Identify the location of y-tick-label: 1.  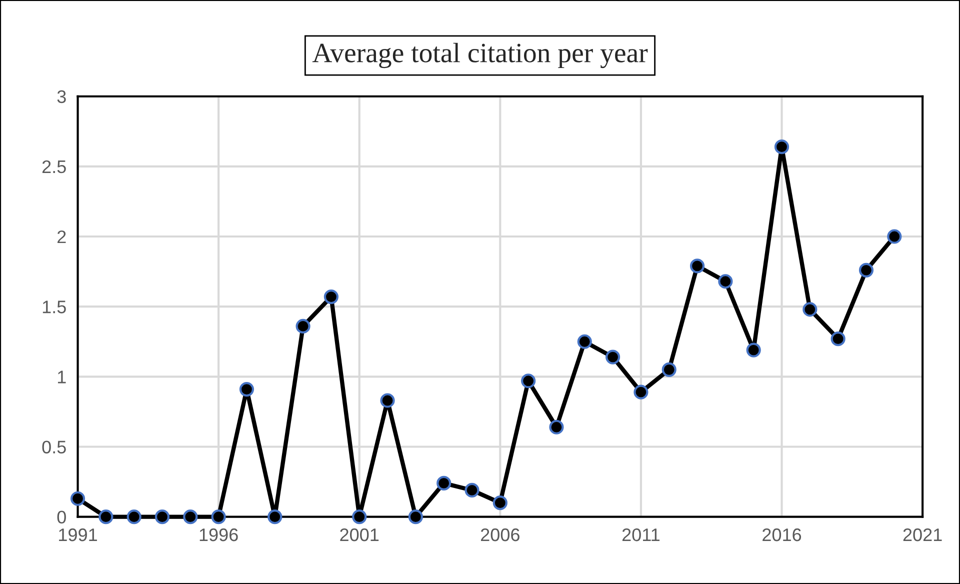
(62, 377).